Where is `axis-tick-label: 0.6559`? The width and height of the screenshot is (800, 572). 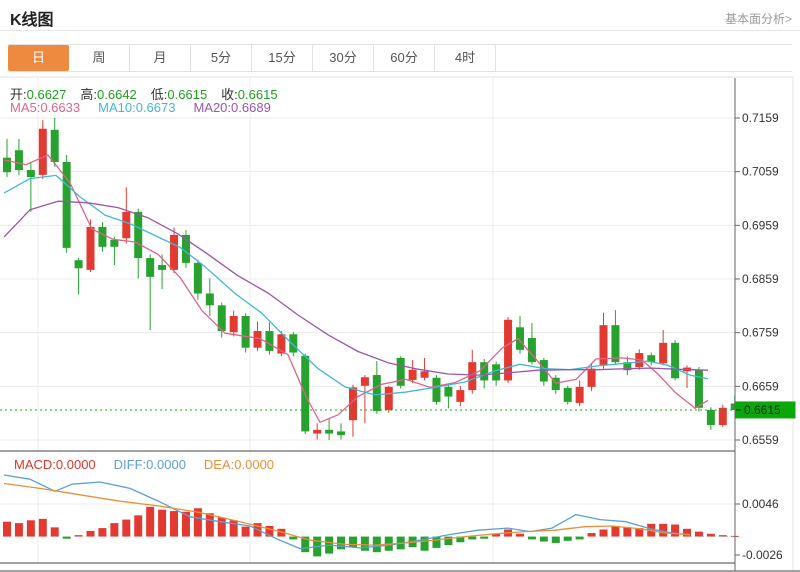
axis-tick-label: 0.6559 is located at coordinates (760, 440).